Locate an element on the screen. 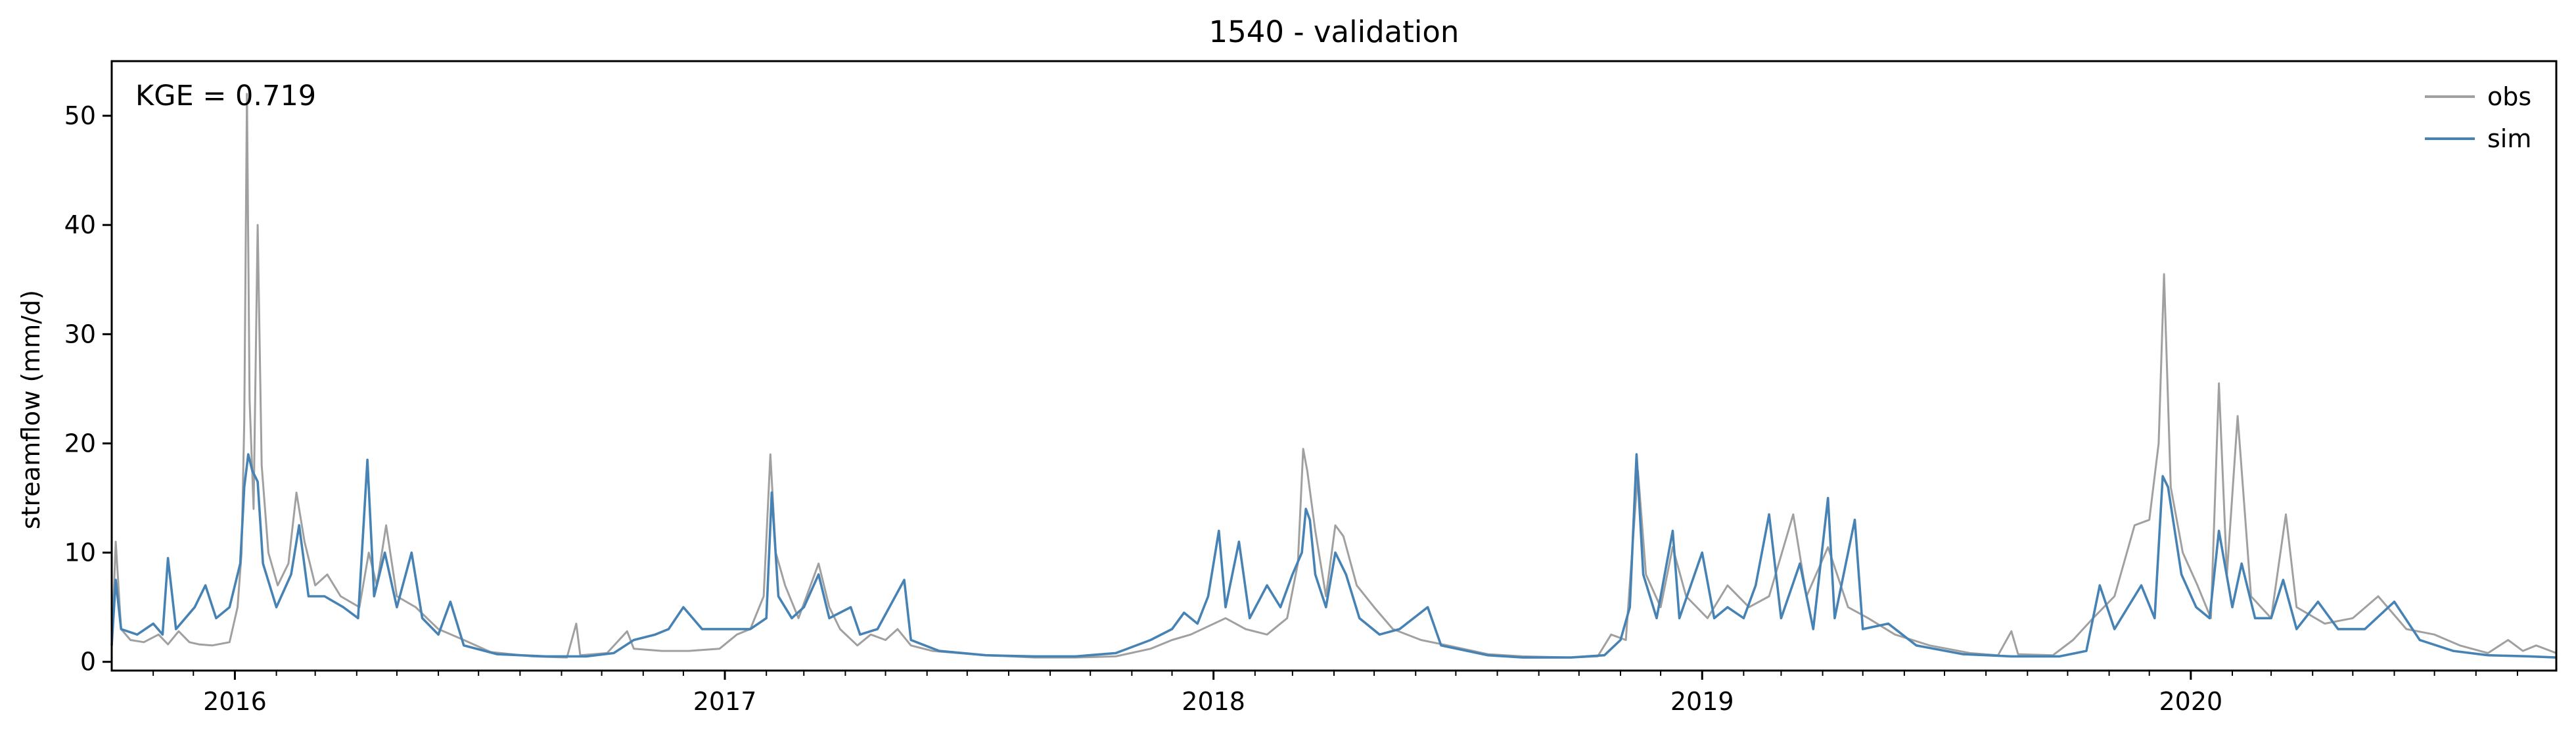 The height and width of the screenshot is (735, 2576). y-tick-label: 10 is located at coordinates (80, 552).